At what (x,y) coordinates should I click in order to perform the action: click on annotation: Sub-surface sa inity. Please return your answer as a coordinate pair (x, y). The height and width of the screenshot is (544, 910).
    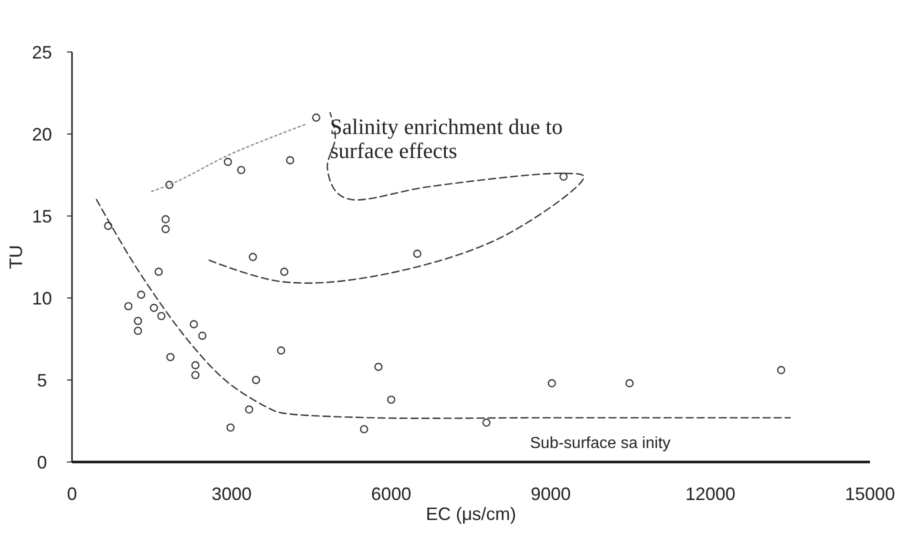
    Looking at the image, I should click on (600, 443).